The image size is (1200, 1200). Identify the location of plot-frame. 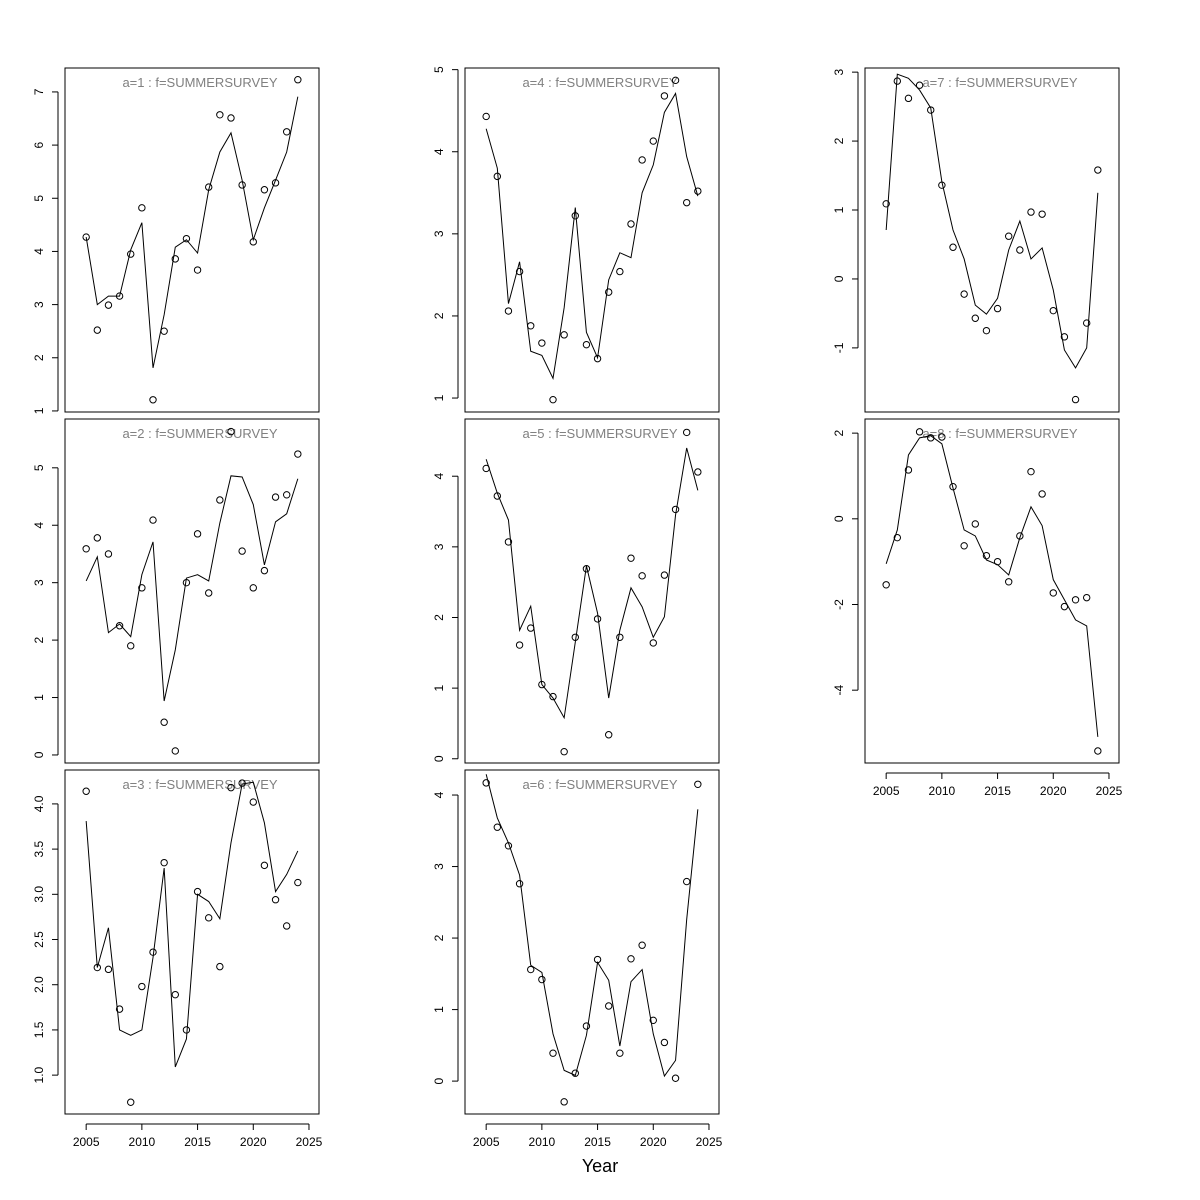
(592, 942).